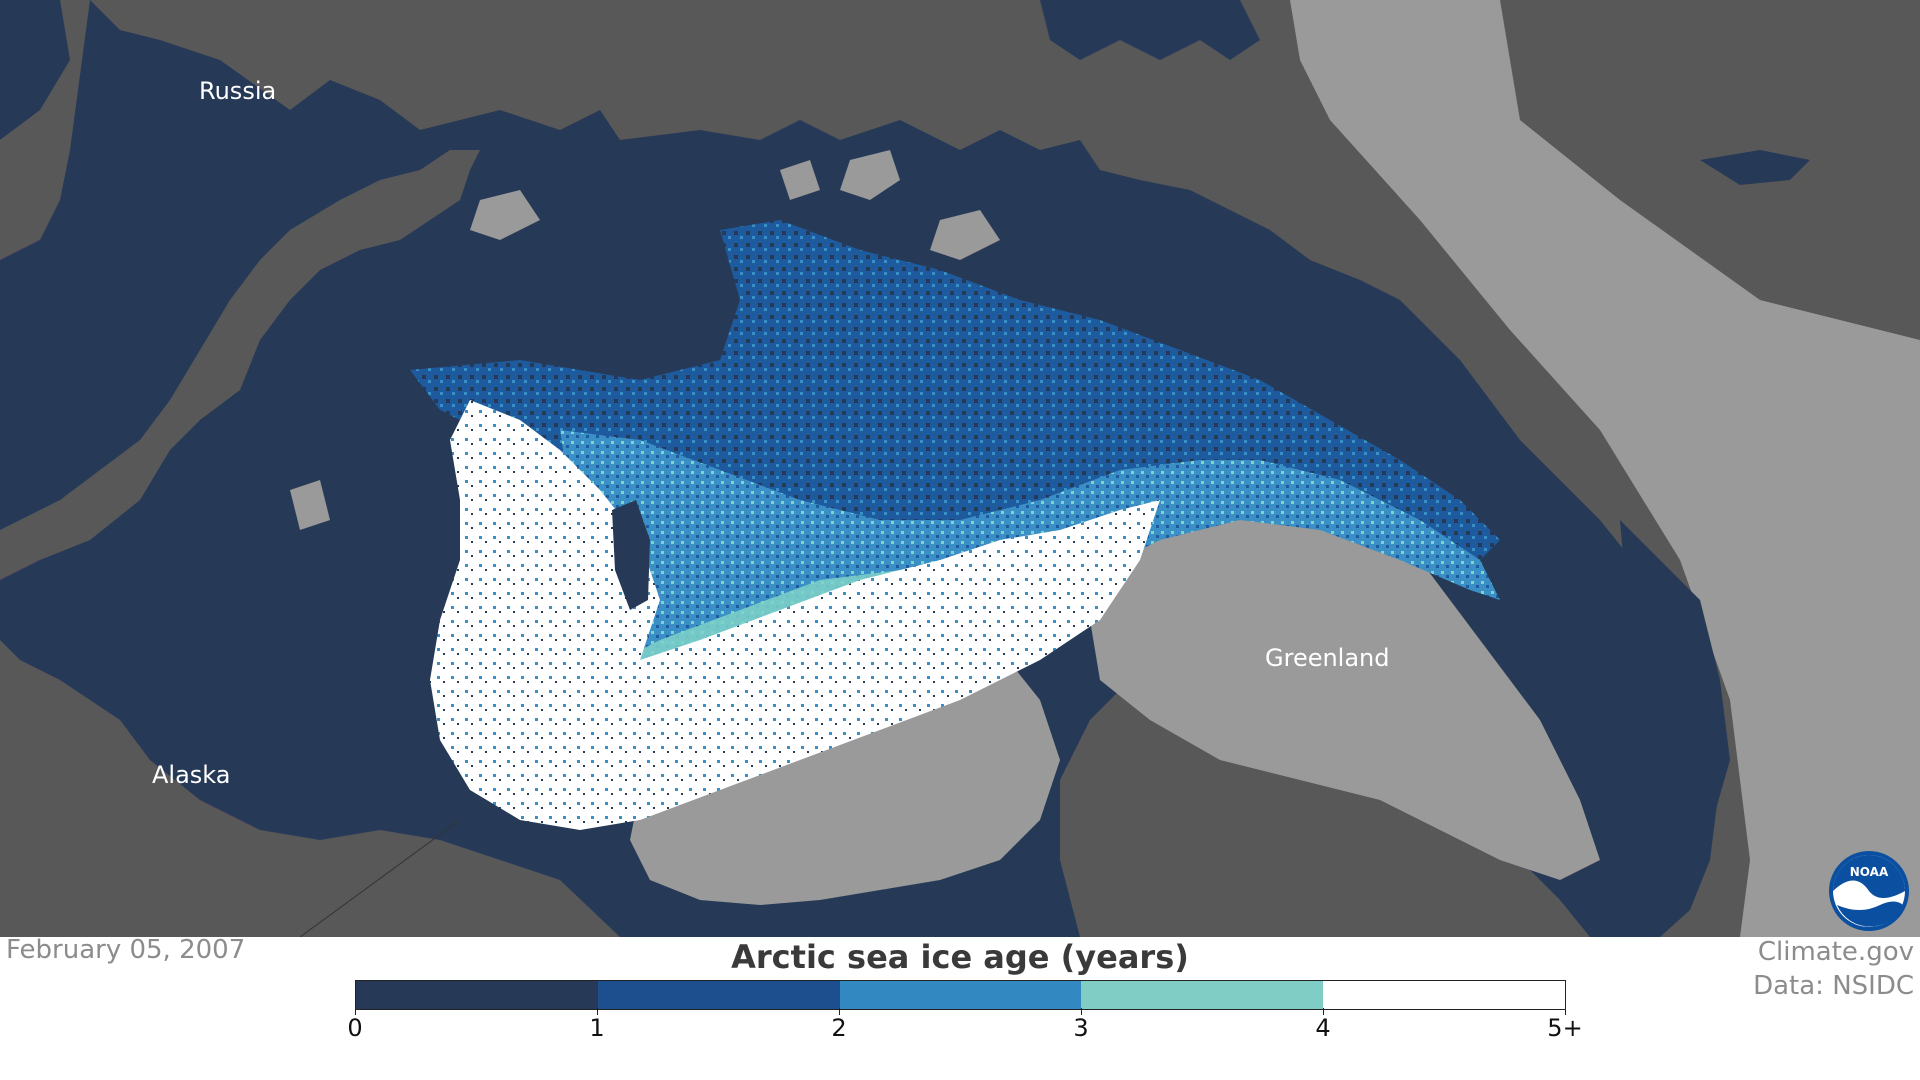  Describe the element at coordinates (1675, 690) in the screenshot. I see `east-ocean-strip` at that location.